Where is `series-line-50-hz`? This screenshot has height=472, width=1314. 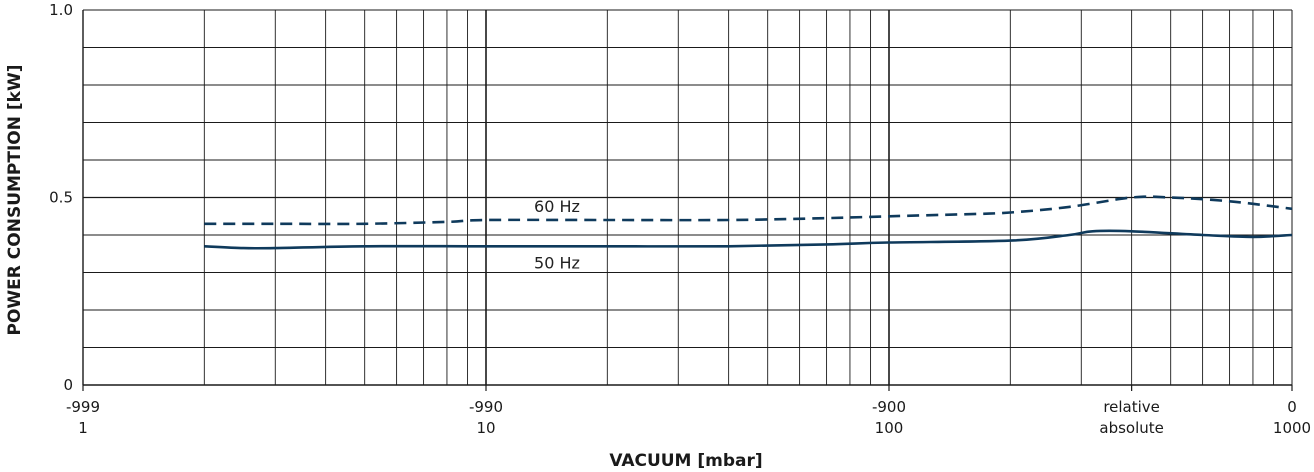 series-line-50-hz is located at coordinates (748, 239).